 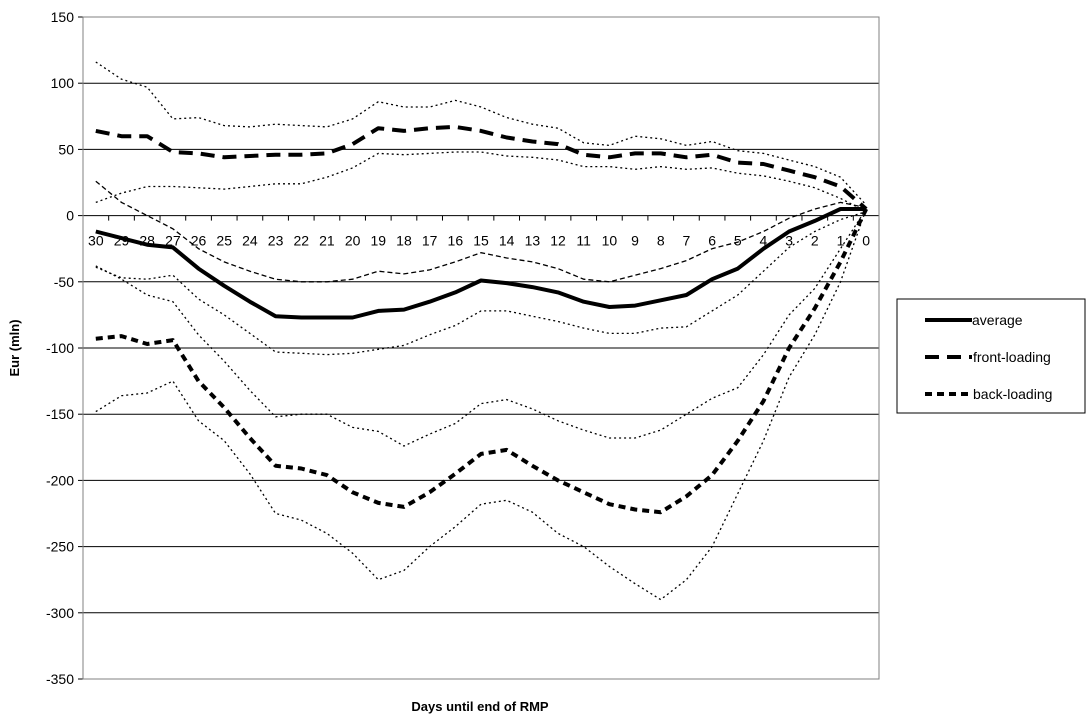 I want to click on x-tick-label: 6, so click(x=712, y=241).